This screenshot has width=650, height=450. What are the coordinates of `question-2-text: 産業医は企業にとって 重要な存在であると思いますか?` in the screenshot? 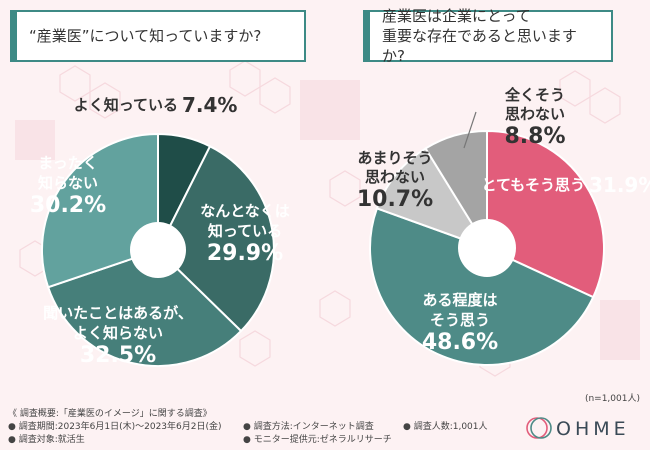 It's located at (490, 36).